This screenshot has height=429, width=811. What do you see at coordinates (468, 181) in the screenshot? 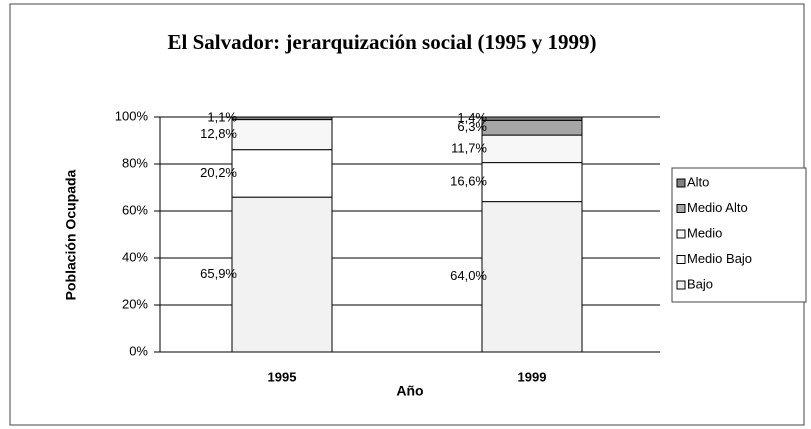
I see `data-label: 16,6%` at bounding box center [468, 181].